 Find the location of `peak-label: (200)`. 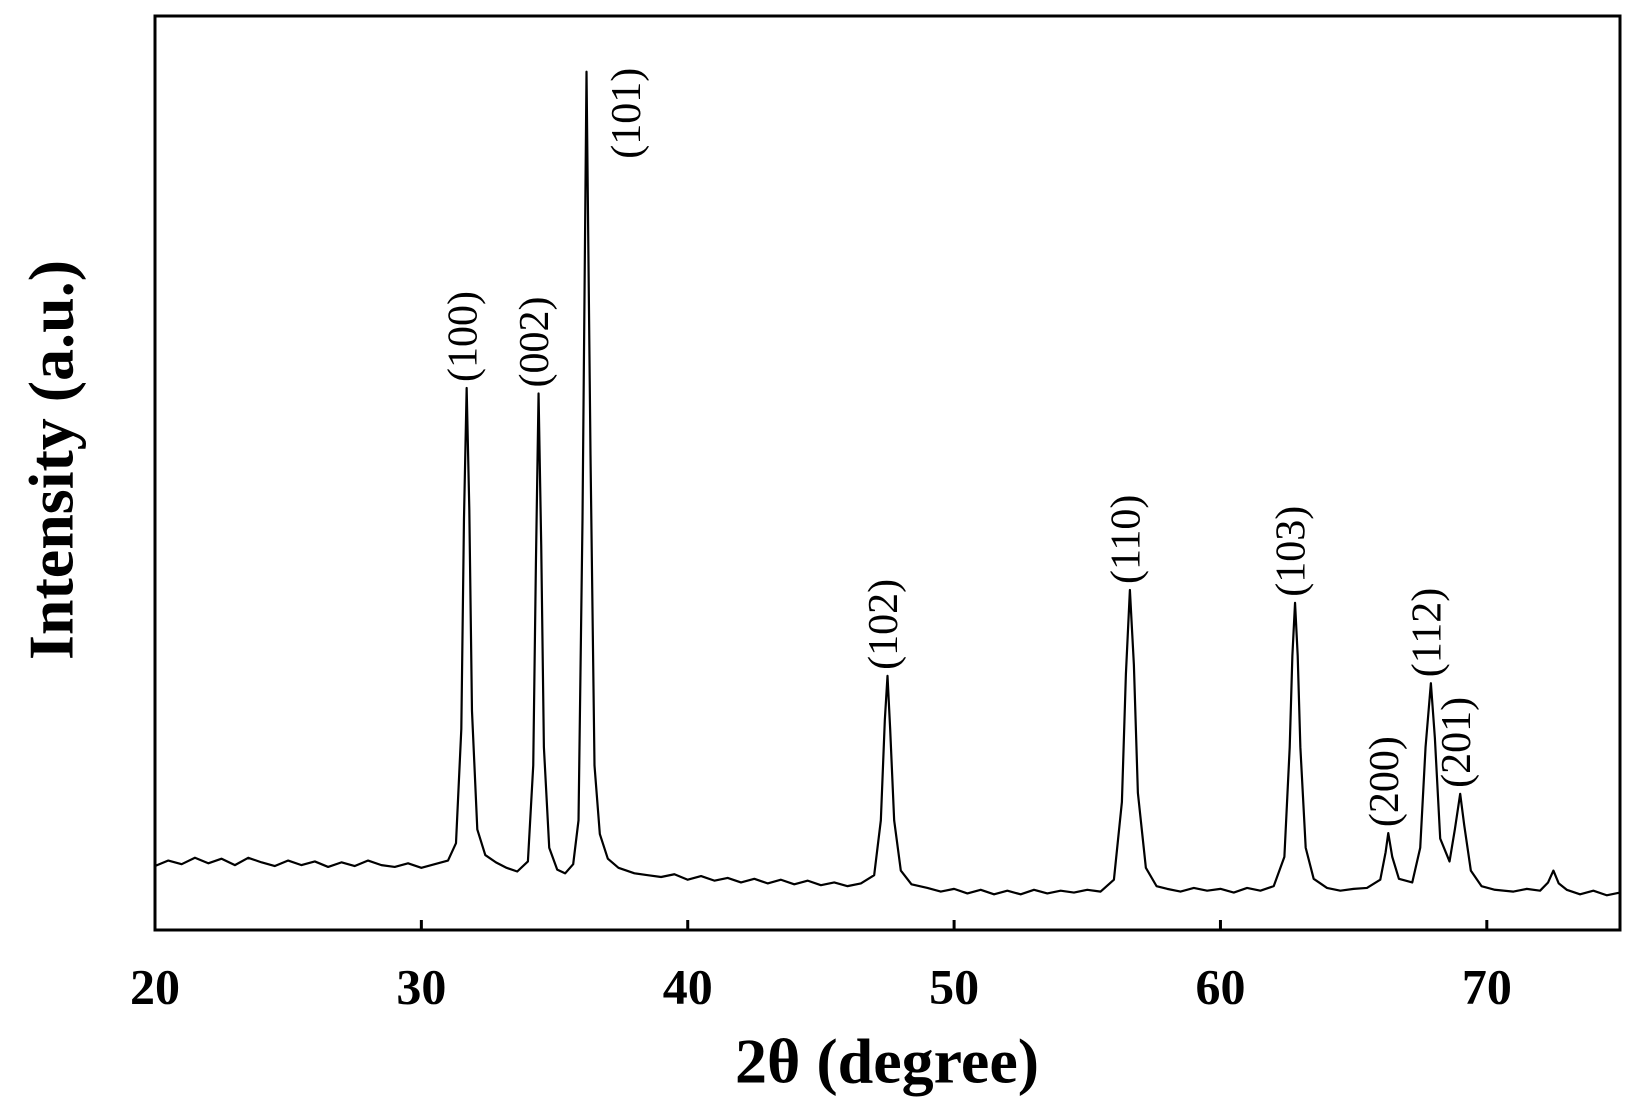

peak-label: (200) is located at coordinates (1385, 781).